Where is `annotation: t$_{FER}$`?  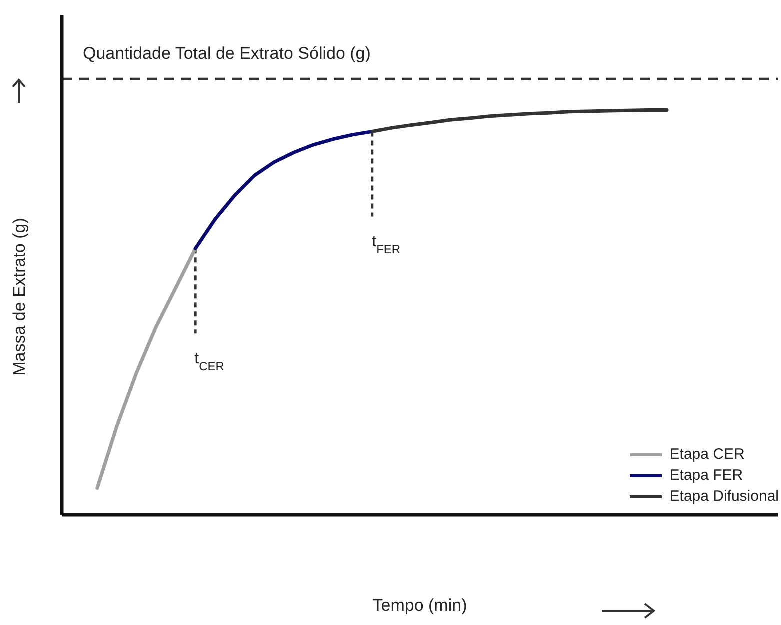
annotation: t$_{FER}$ is located at coordinates (386, 245).